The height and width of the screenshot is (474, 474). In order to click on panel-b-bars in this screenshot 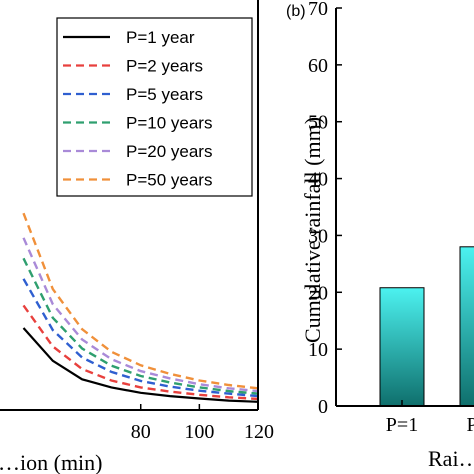, I will do `click(426, 326)`.